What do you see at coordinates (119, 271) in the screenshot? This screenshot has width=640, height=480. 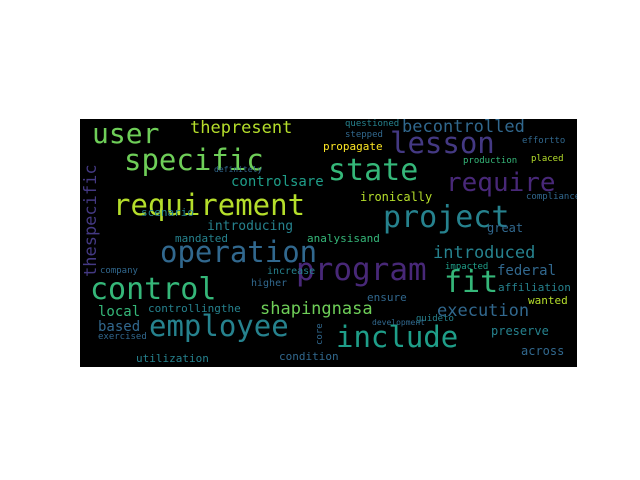 I see `word: company` at bounding box center [119, 271].